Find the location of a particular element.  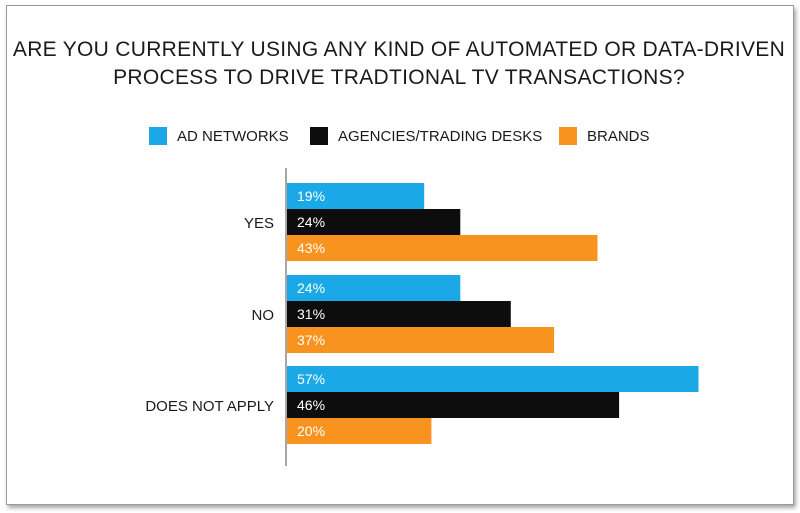

bar-no-ad-networks is located at coordinates (374, 288).